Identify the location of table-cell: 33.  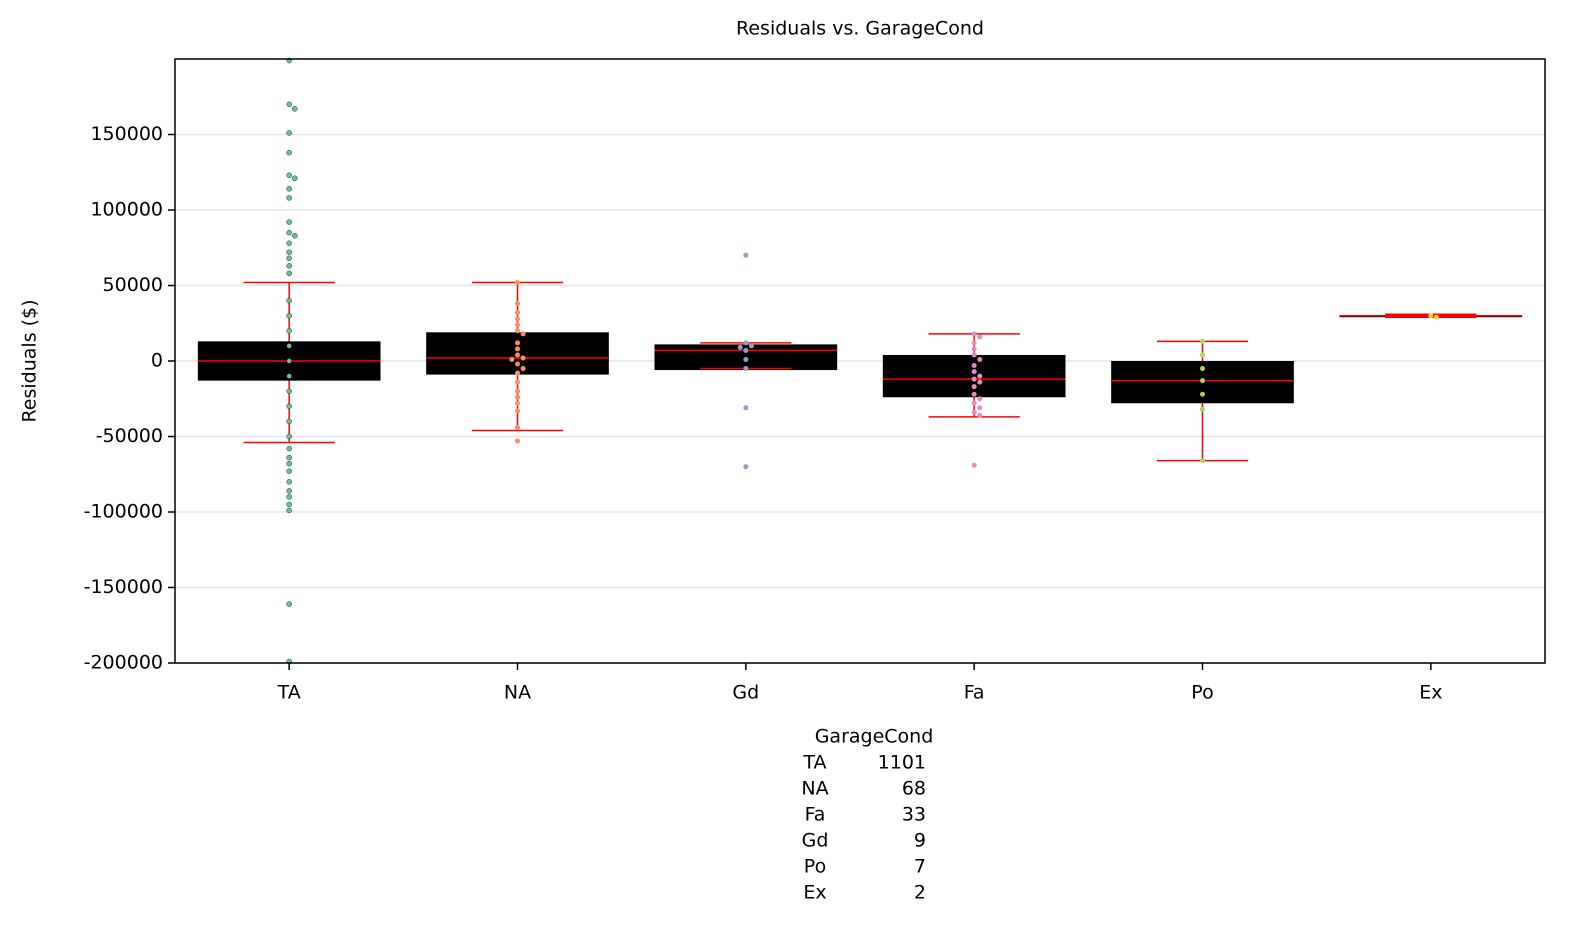
(914, 815).